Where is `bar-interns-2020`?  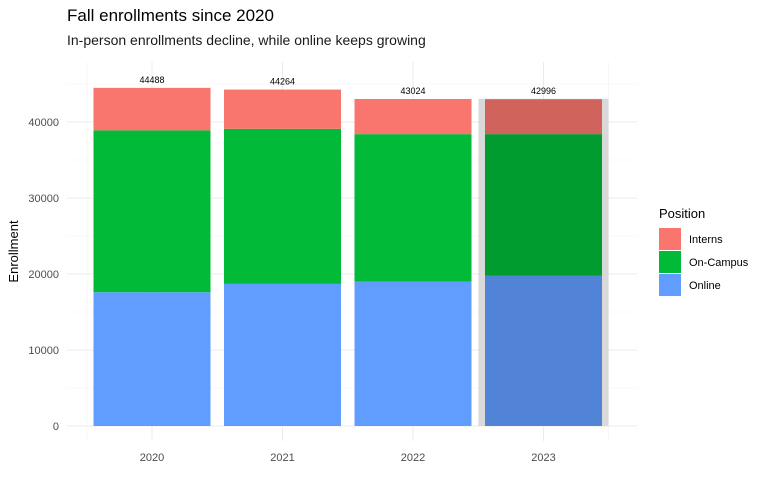
bar-interns-2020 is located at coordinates (152, 109).